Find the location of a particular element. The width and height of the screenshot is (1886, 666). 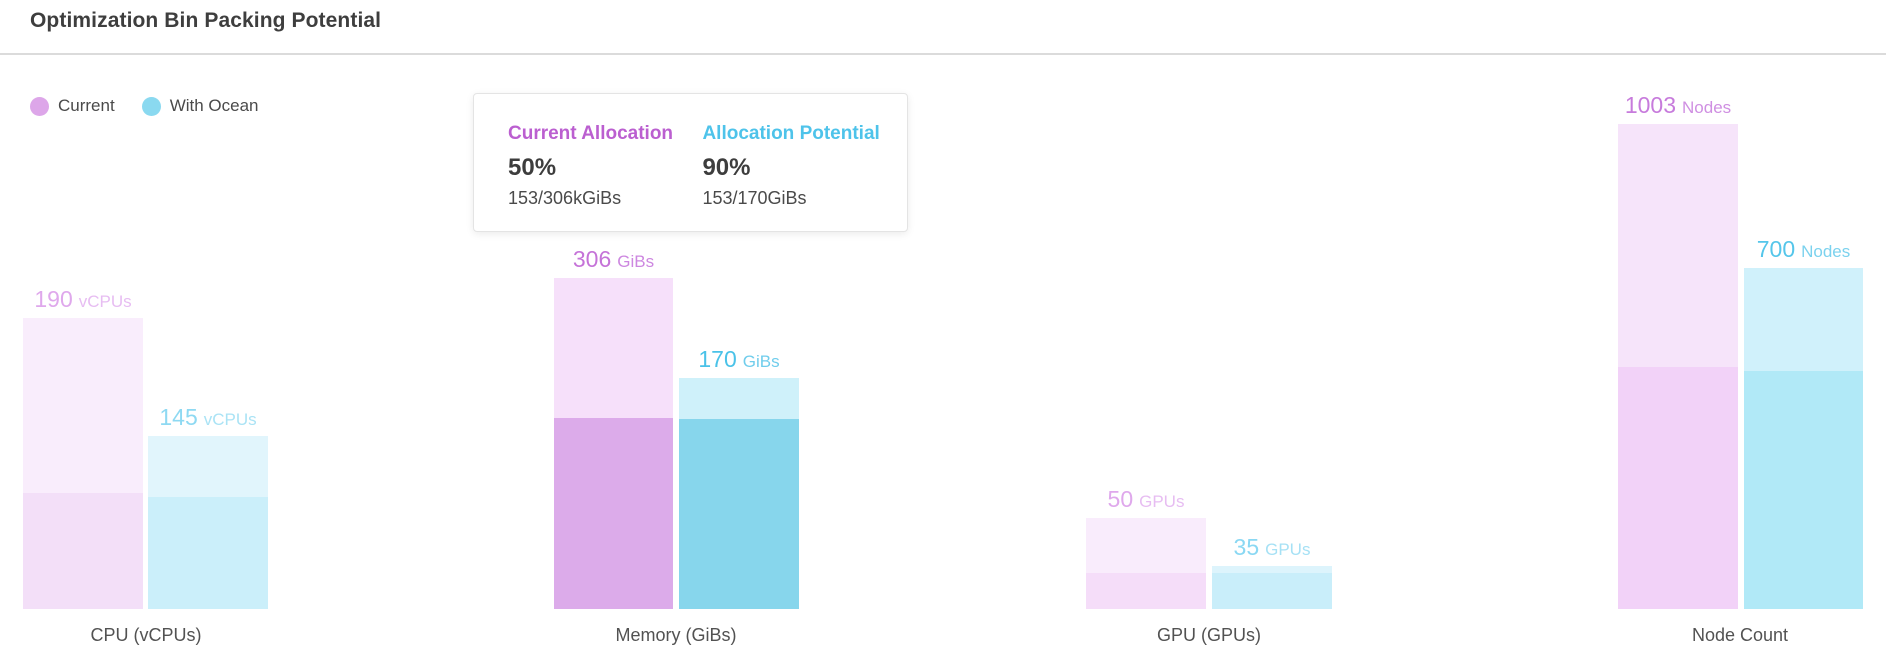

bar-value-label-cpu-with-ocean: 145 vCPUs is located at coordinates (207, 417).